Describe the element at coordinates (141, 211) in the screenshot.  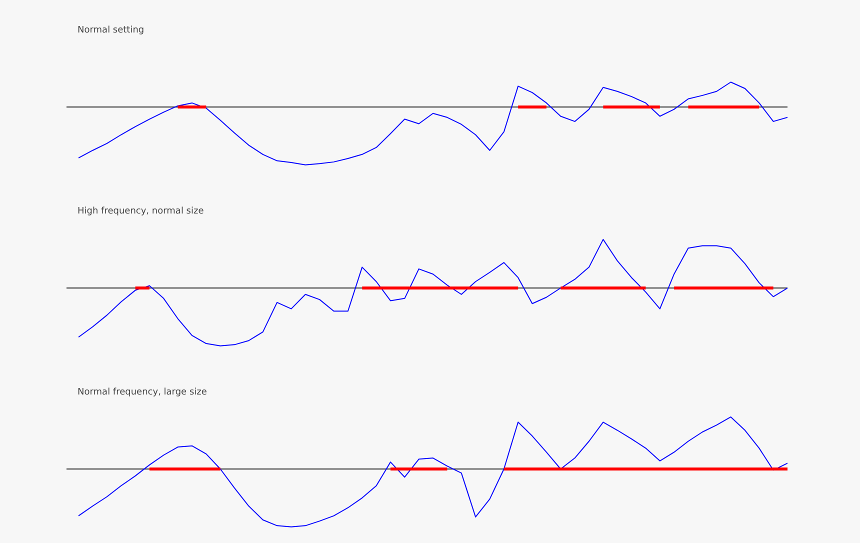
I see `chart-title: High frequency, normal size` at that location.